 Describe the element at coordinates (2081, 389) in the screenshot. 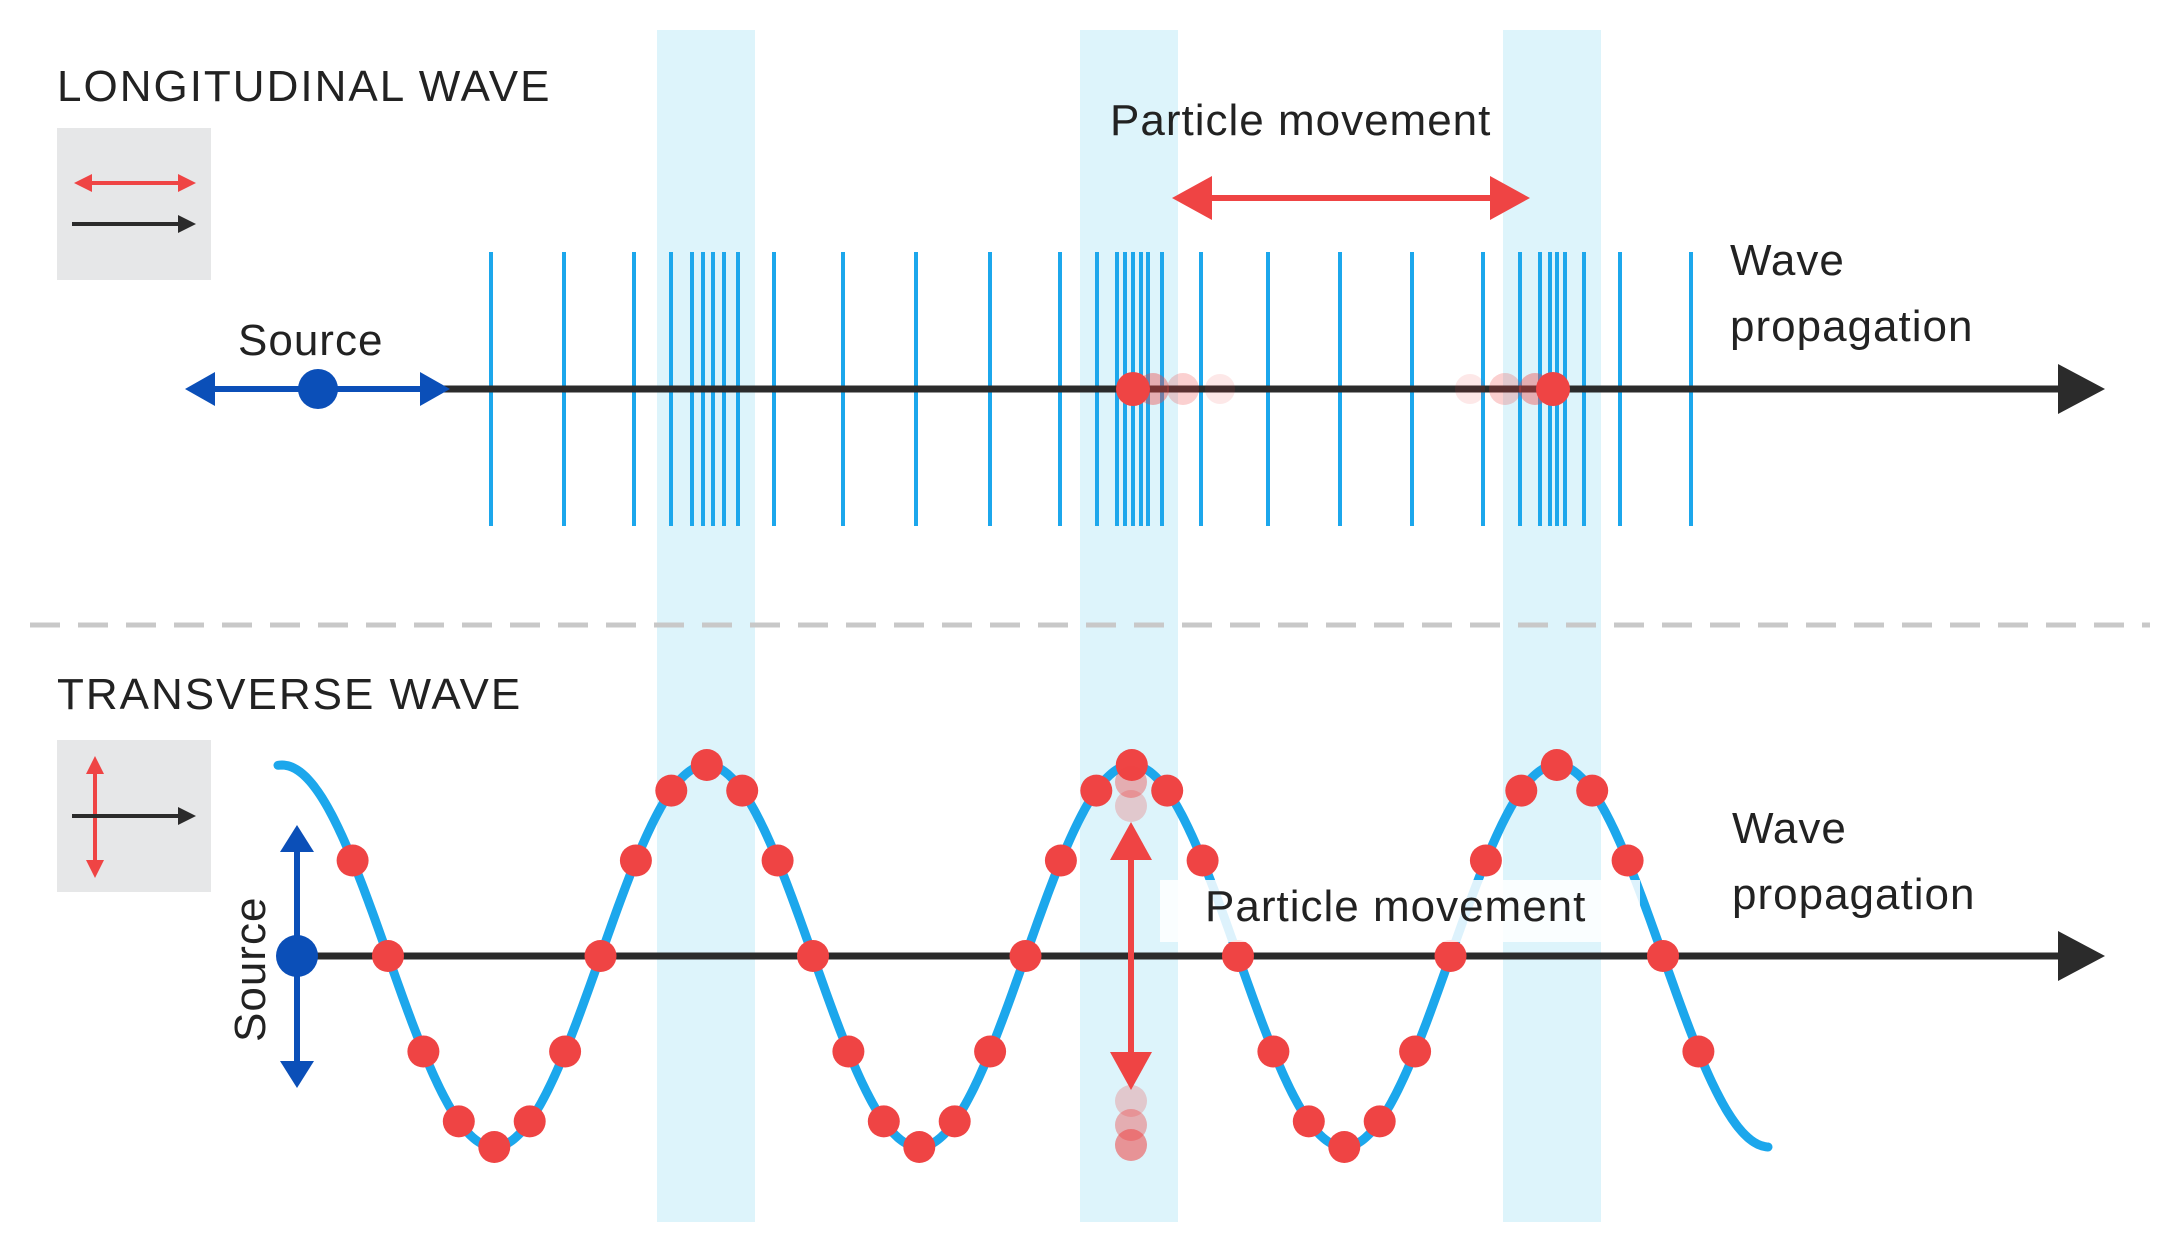

I see `longitudinal-axis-arrowhead` at that location.